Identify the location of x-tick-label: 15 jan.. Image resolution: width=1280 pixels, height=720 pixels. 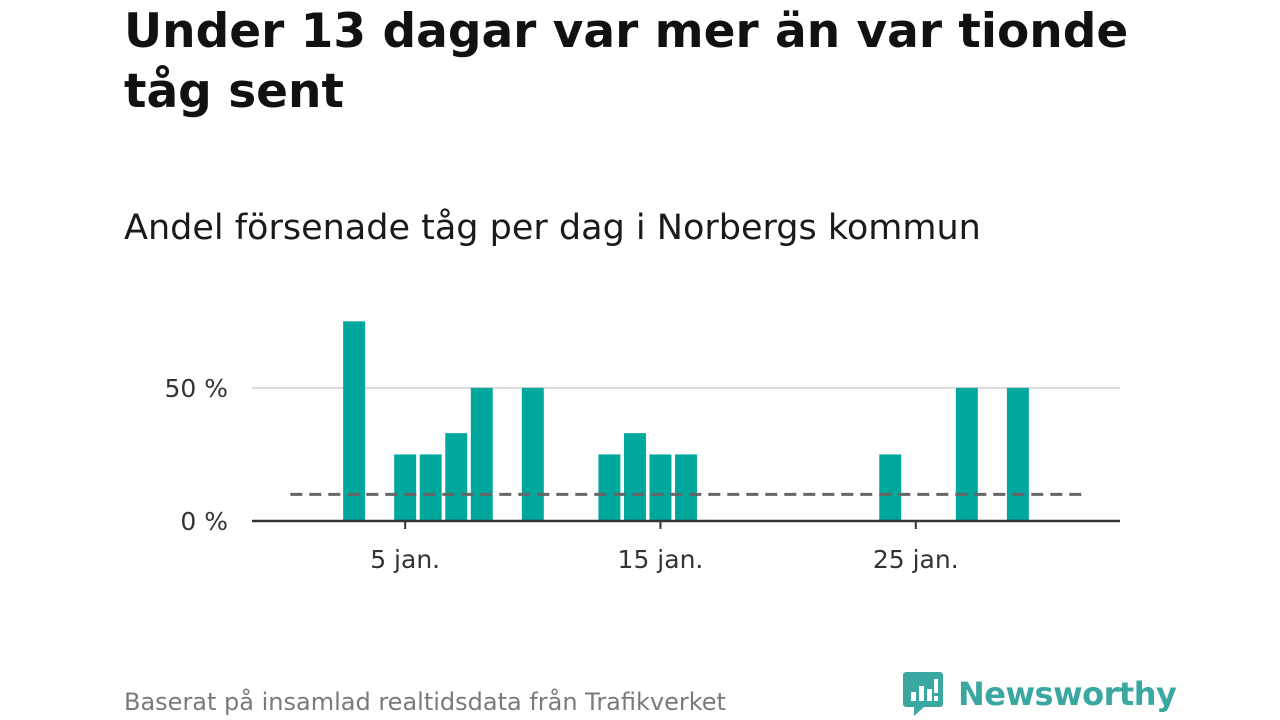
(661, 559).